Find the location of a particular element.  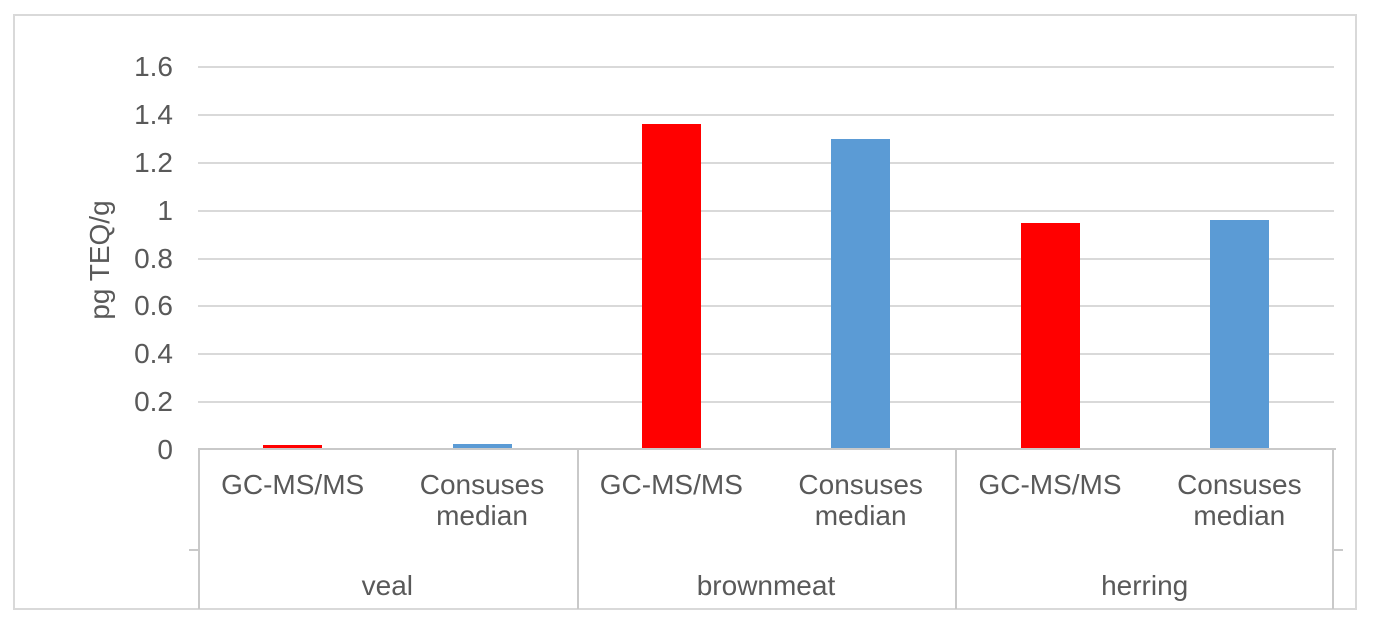

bar-veal-consuses-median is located at coordinates (482, 447).